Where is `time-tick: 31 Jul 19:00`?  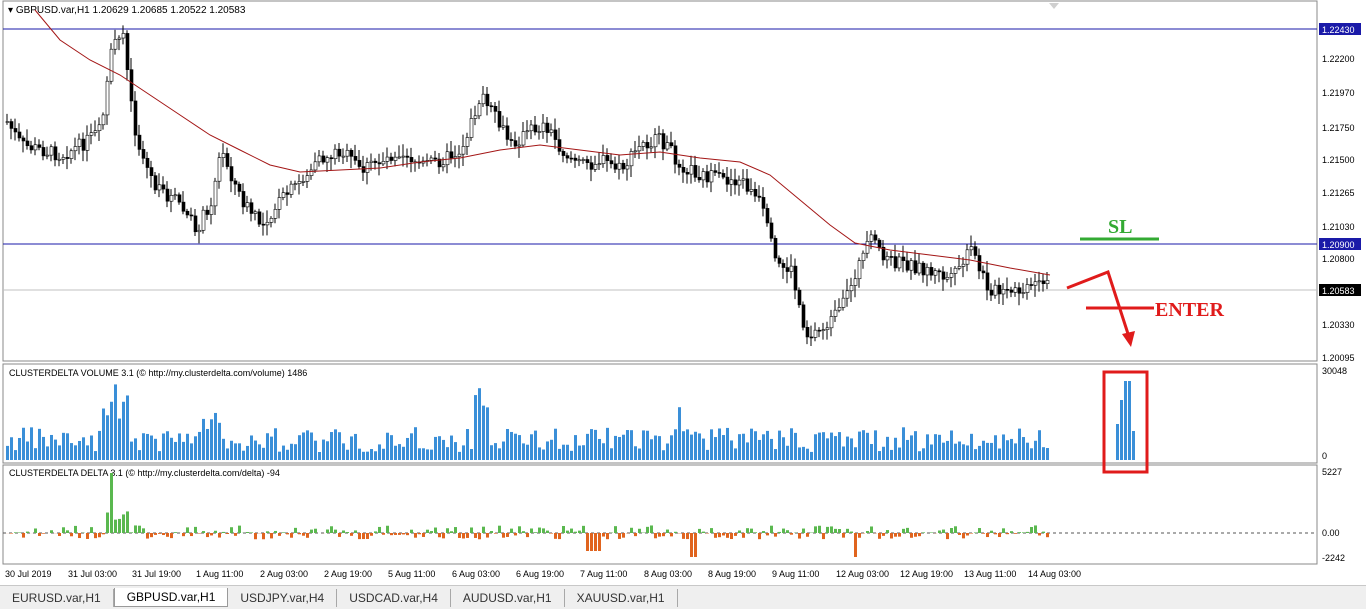 time-tick: 31 Jul 19:00 is located at coordinates (156, 574).